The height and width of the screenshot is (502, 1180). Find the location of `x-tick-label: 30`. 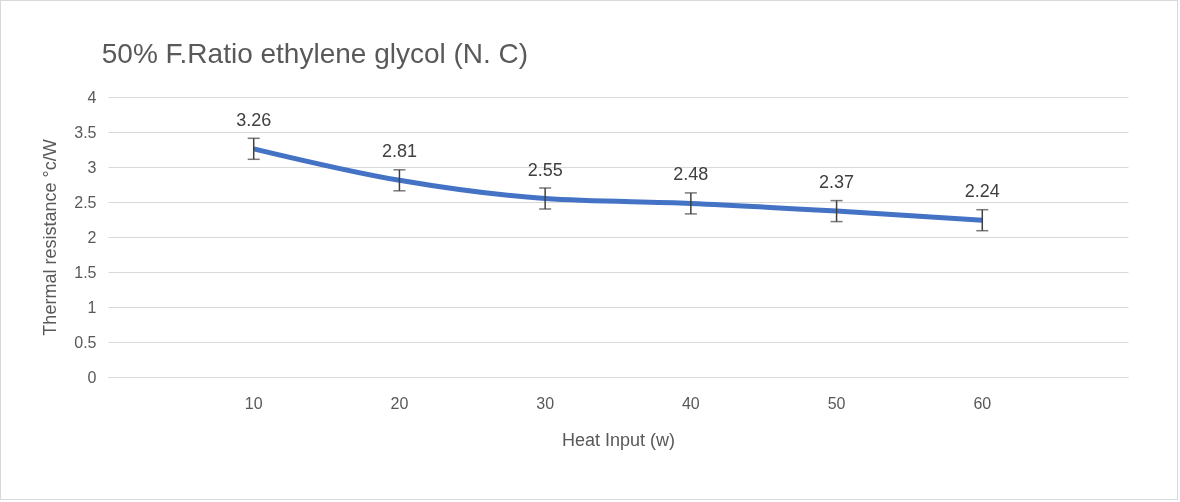

x-tick-label: 30 is located at coordinates (545, 403).